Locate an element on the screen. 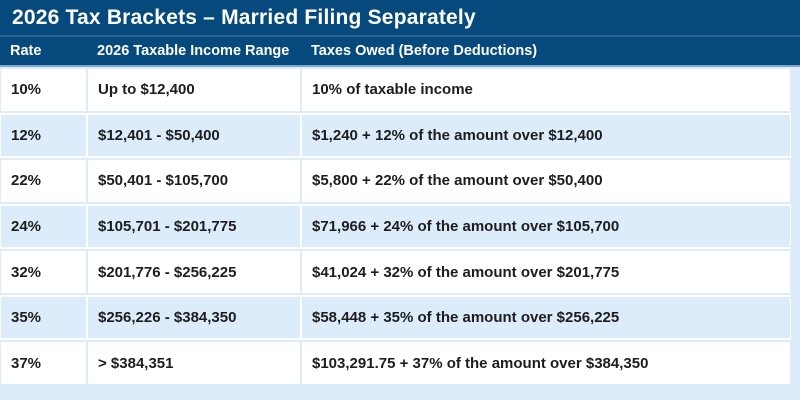  income-range-cell: $12,401 - $50,400 is located at coordinates (194, 135).